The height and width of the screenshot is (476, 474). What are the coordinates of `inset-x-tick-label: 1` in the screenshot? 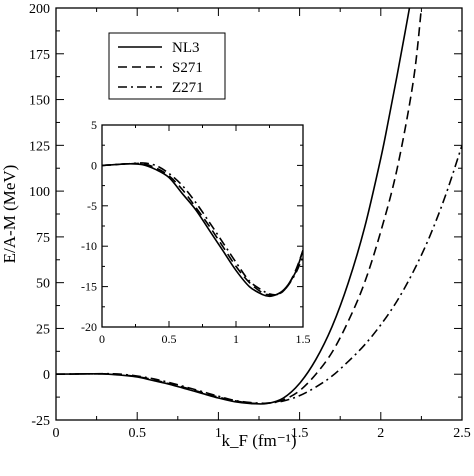 It's located at (236, 339).